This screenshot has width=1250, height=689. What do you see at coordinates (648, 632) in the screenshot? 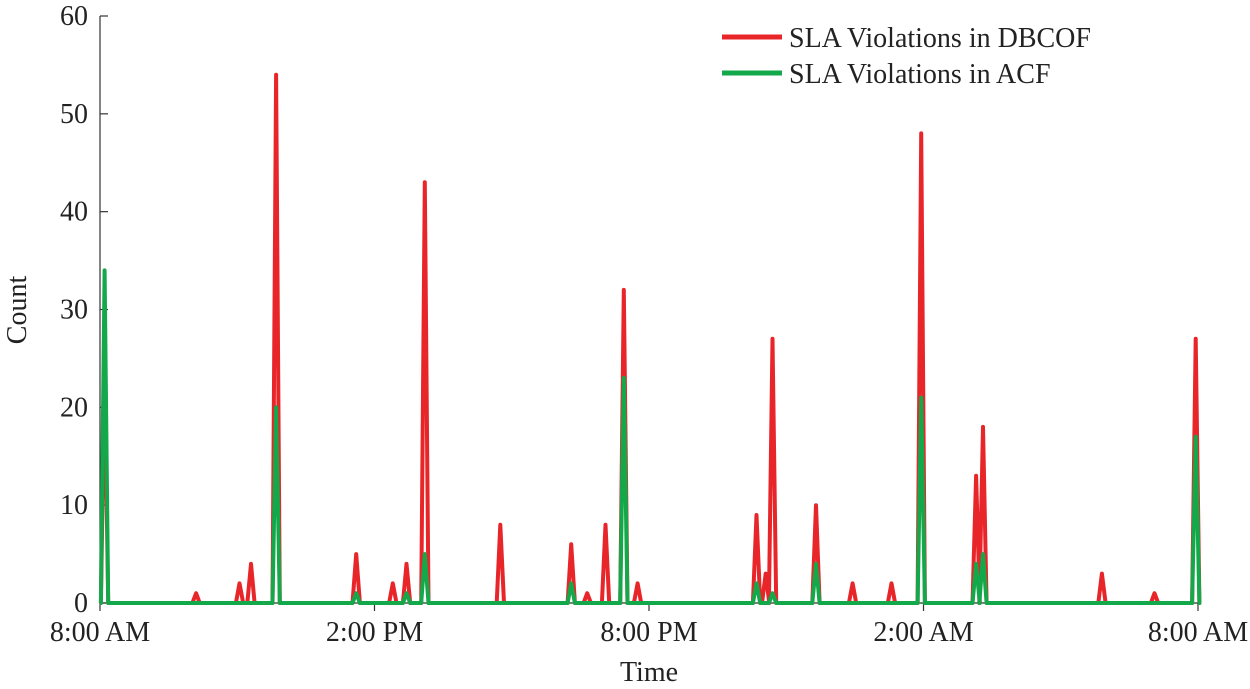
I see `x-tick-label: 8:00 PM` at bounding box center [648, 632].